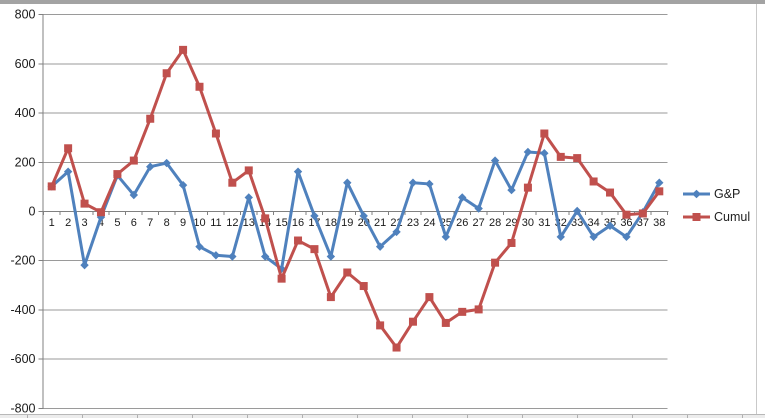 The image size is (765, 418). What do you see at coordinates (68, 223) in the screenshot?
I see `x-tick-label: 2` at bounding box center [68, 223].